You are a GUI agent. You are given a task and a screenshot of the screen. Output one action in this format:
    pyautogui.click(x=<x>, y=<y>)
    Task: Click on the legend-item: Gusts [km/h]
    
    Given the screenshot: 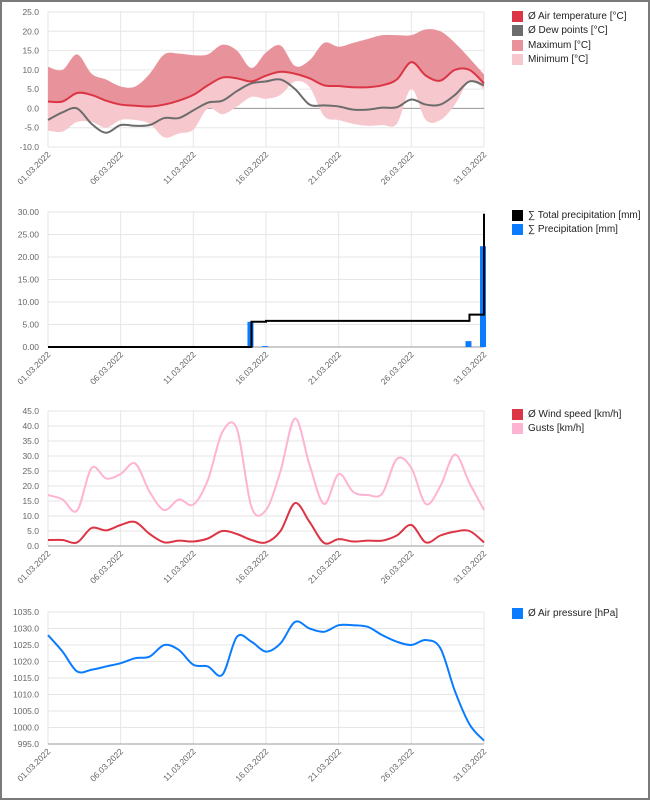 What is the action you would take?
    pyautogui.click(x=566, y=429)
    